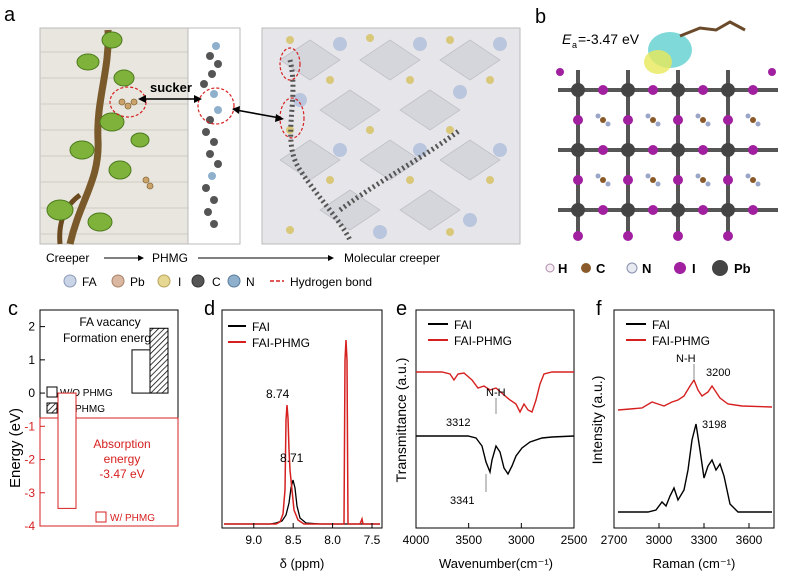  I want to click on panel-e-letter: e, so click(402, 309).